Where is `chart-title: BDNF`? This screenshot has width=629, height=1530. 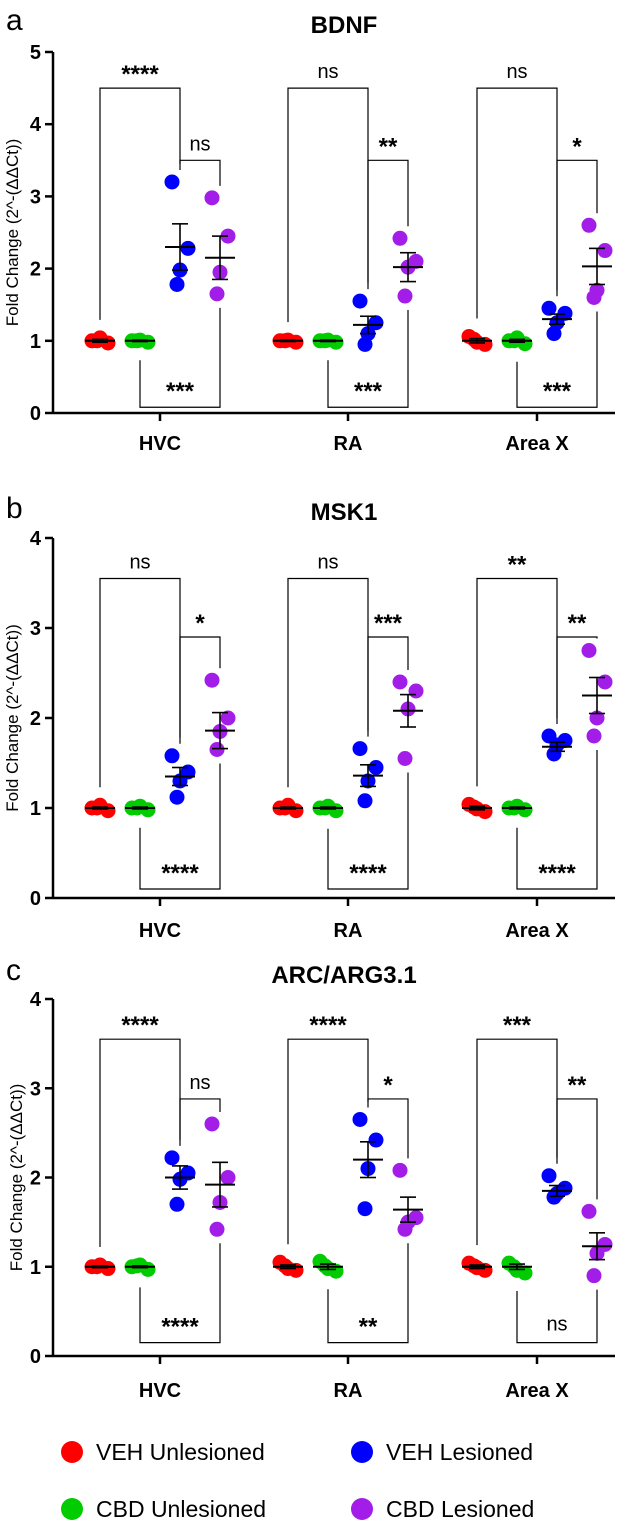
chart-title: BDNF is located at coordinates (344, 25).